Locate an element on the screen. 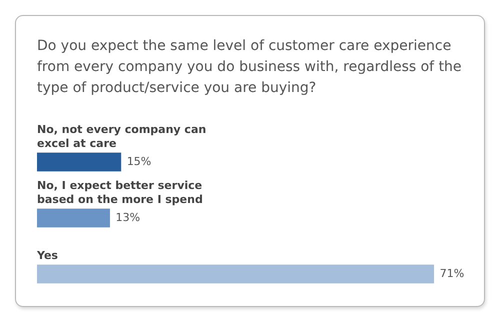 This screenshot has width=500, height=324. data-label: 13% is located at coordinates (128, 217).